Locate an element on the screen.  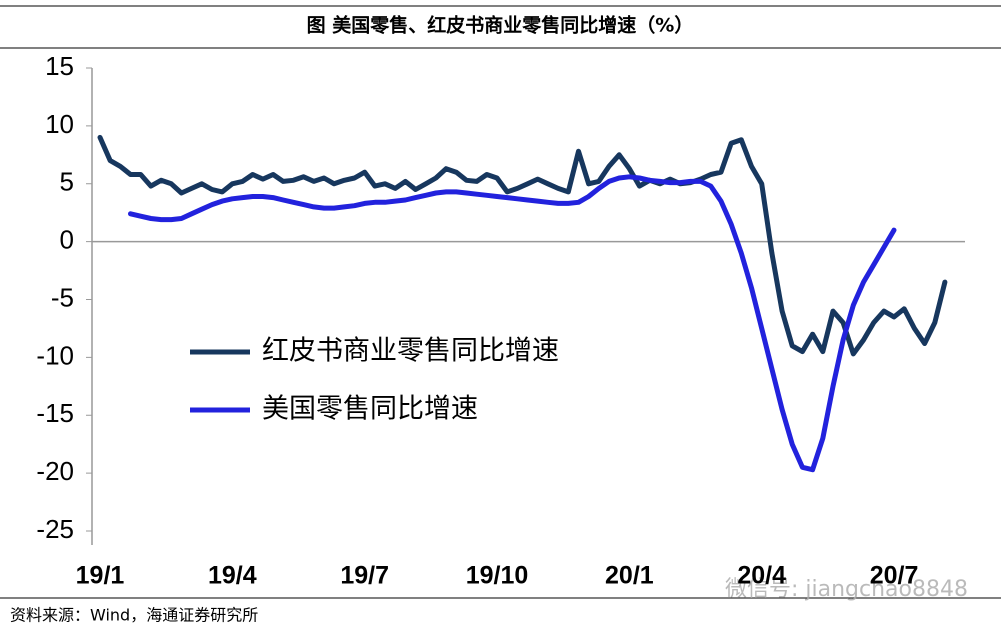
y-tick-label: -20 is located at coordinates (55, 471).